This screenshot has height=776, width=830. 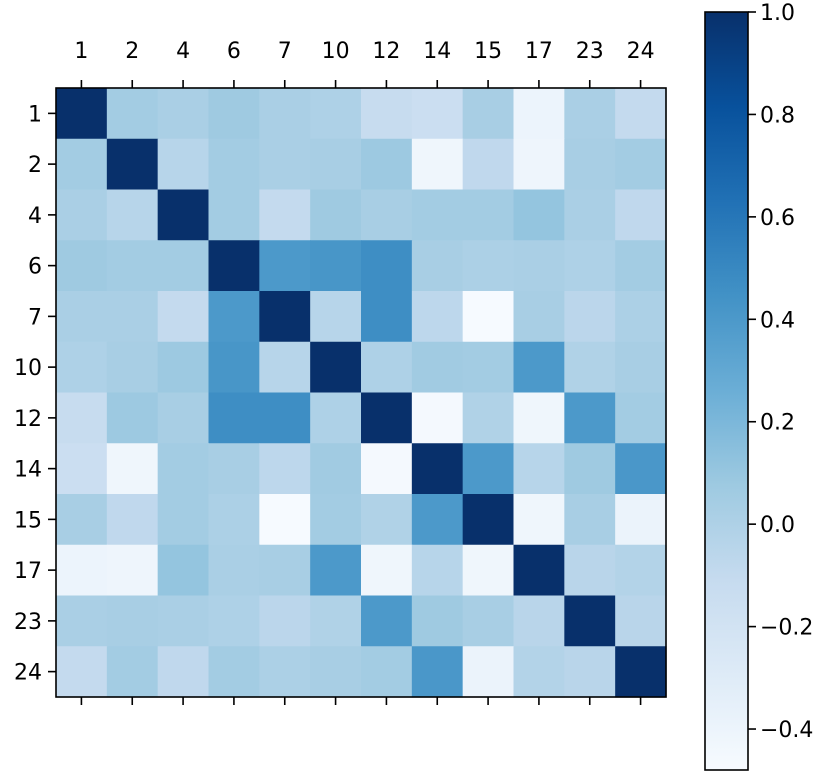 I want to click on y-tick-label: 2, so click(x=35, y=165).